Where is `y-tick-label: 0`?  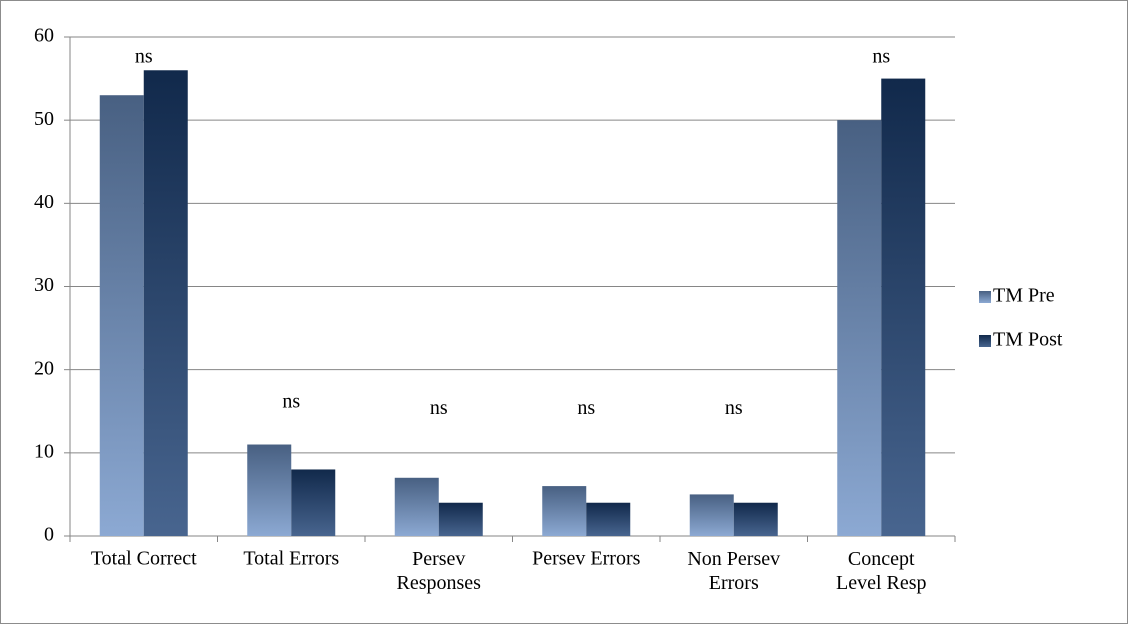 y-tick-label: 0 is located at coordinates (49, 535).